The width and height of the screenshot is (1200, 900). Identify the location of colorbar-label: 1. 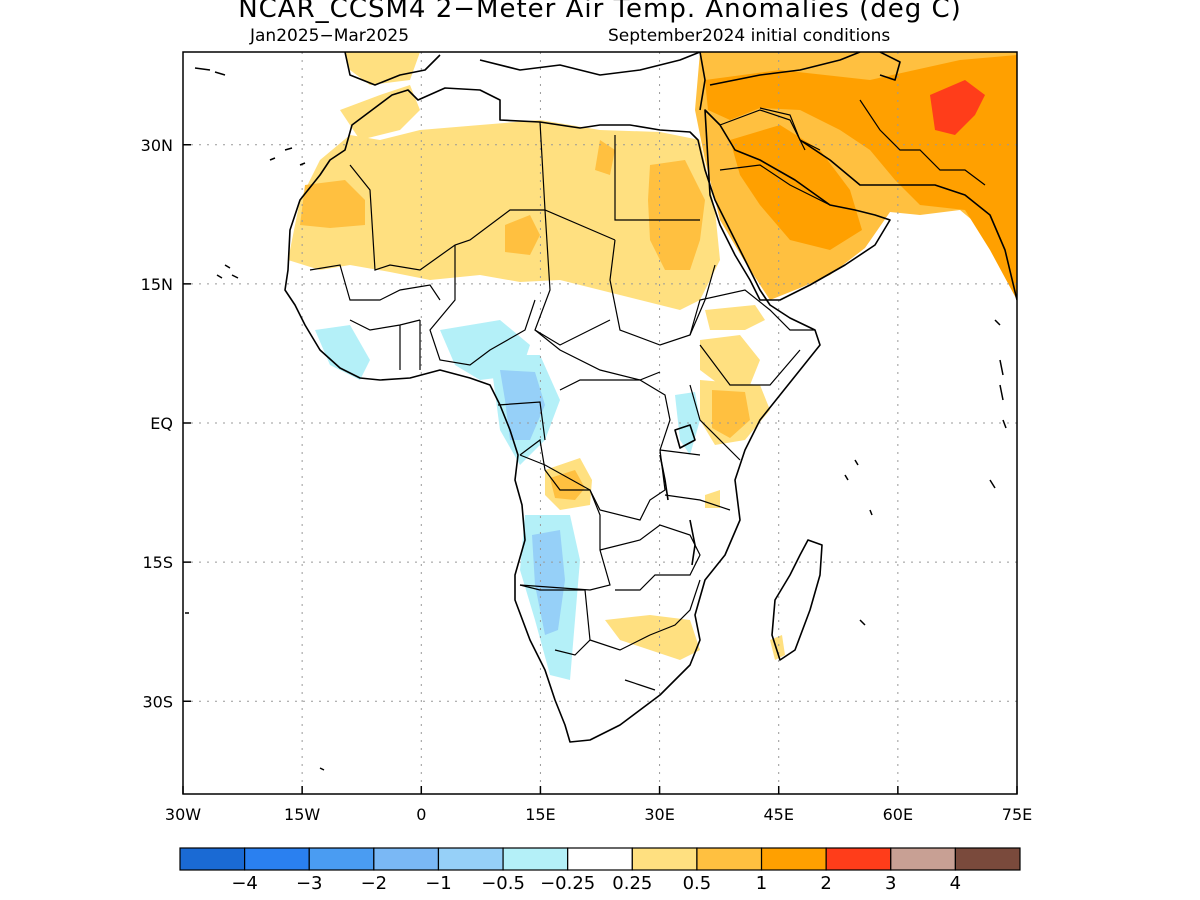
(761, 883).